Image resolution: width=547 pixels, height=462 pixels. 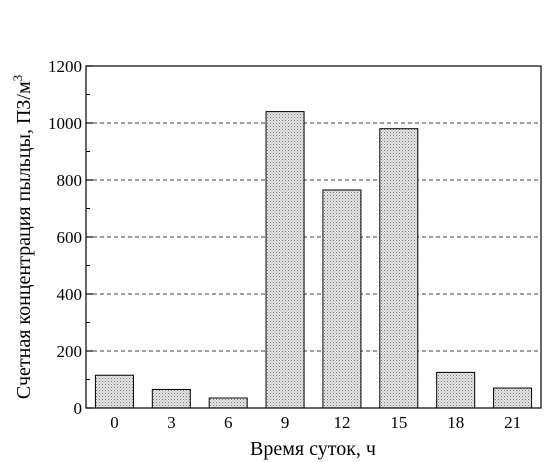 What do you see at coordinates (70, 294) in the screenshot?
I see `y-tick-label: 400` at bounding box center [70, 294].